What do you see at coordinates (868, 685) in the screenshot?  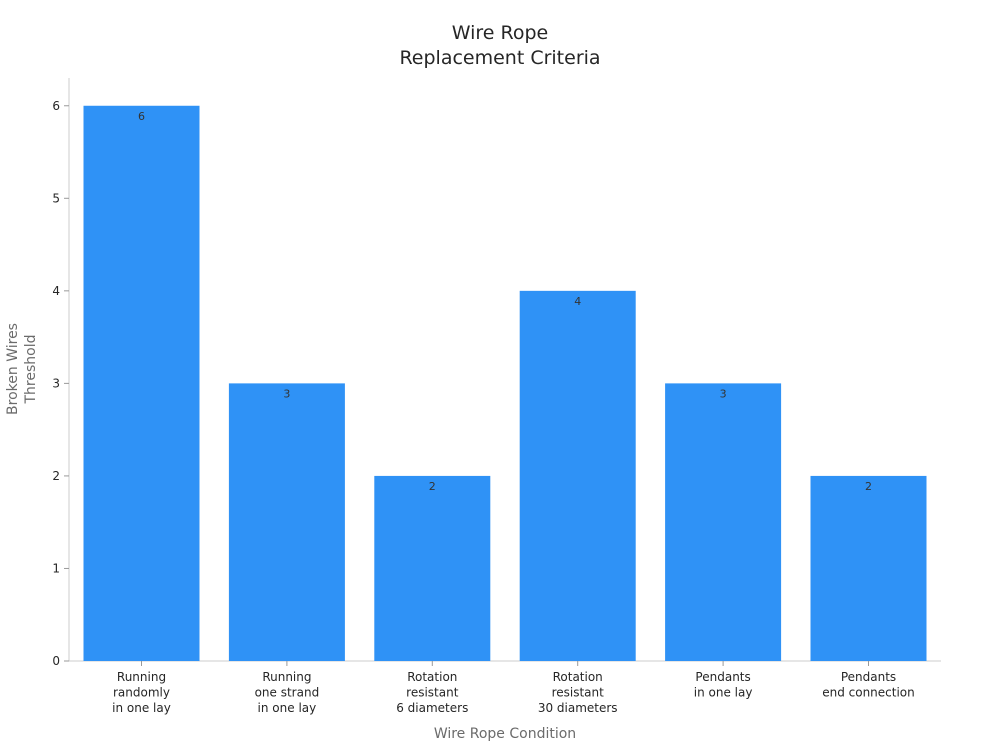 I see `x-category-label: Pendants end connection` at bounding box center [868, 685].